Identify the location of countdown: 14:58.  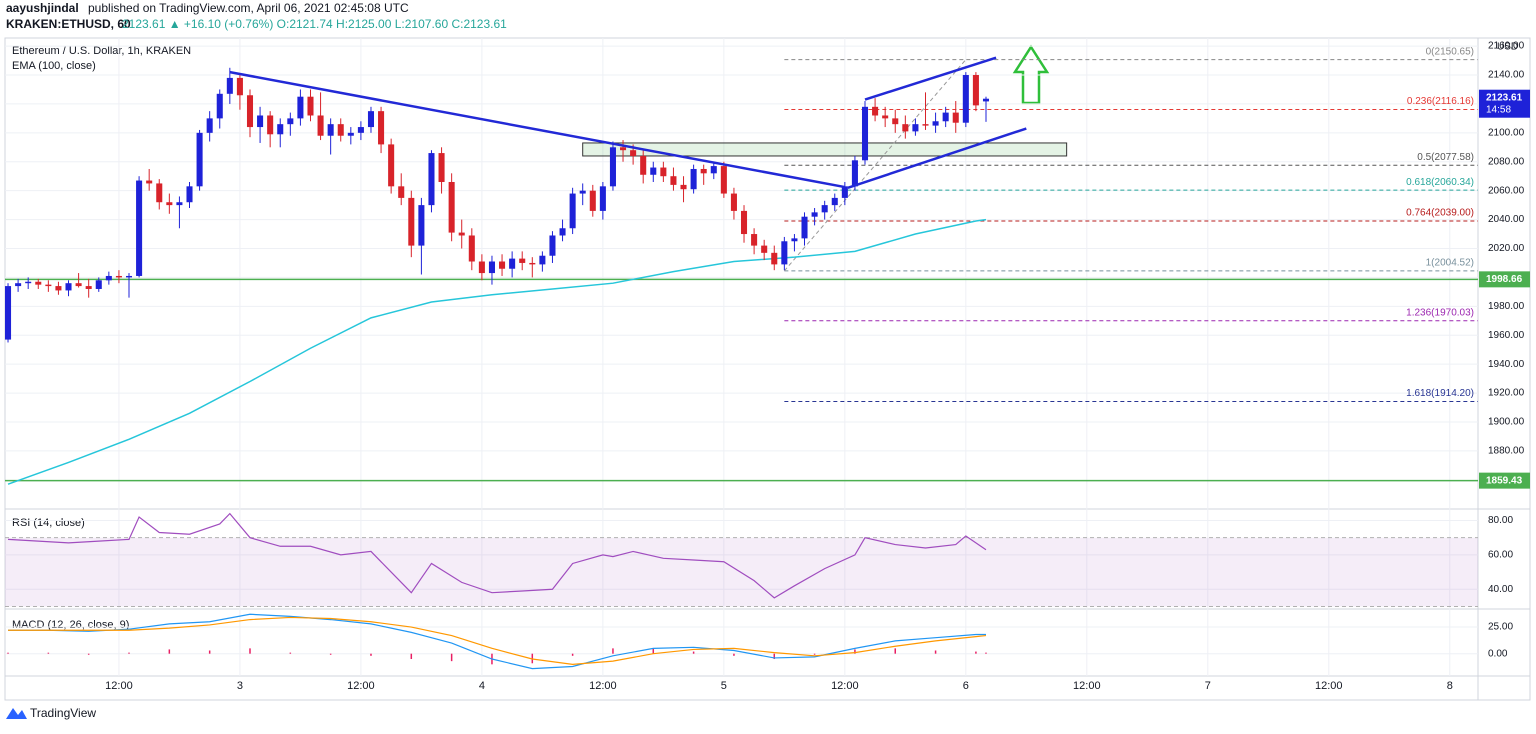
(1498, 109).